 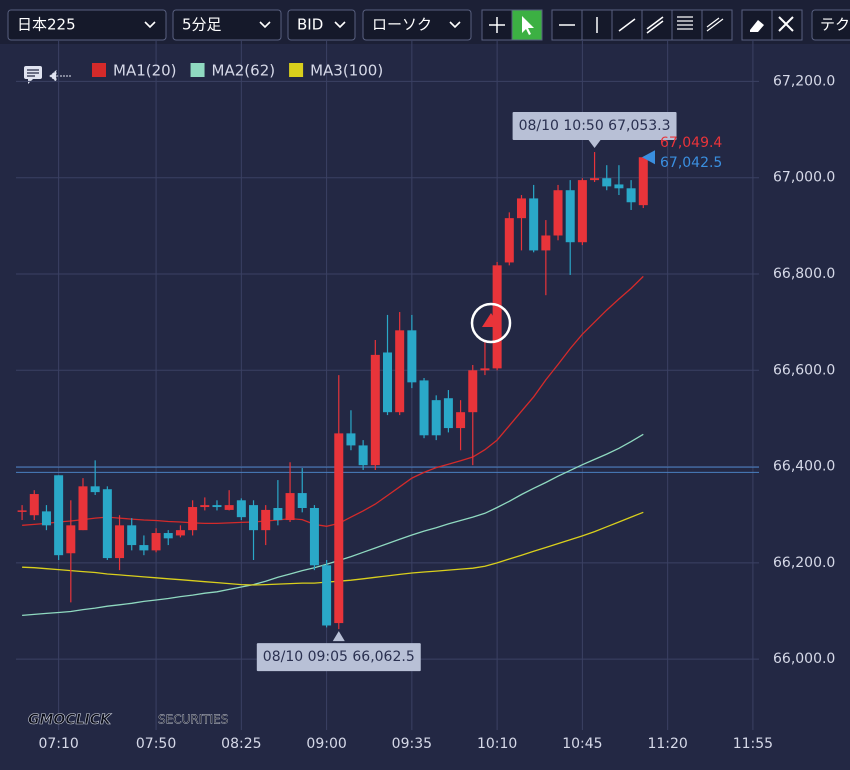 I want to click on x-tick-label: 11:20, so click(x=667, y=744).